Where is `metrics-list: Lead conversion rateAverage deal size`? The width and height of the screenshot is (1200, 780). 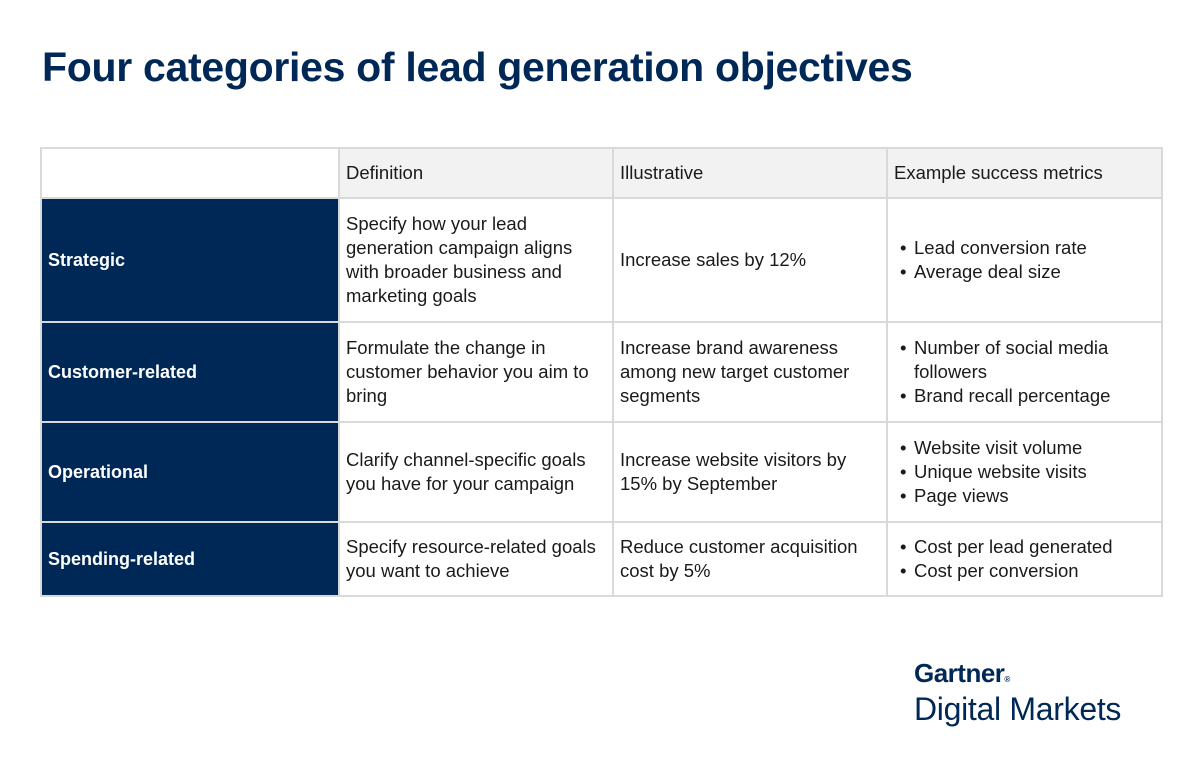
metrics-list: Lead conversion rateAverage deal size is located at coordinates (1024, 260).